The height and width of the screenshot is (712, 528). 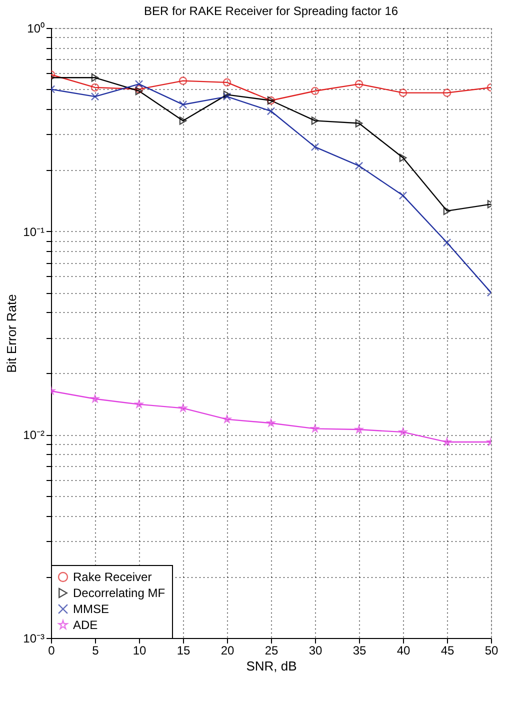 I want to click on x-tick-label: 35, so click(x=359, y=651).